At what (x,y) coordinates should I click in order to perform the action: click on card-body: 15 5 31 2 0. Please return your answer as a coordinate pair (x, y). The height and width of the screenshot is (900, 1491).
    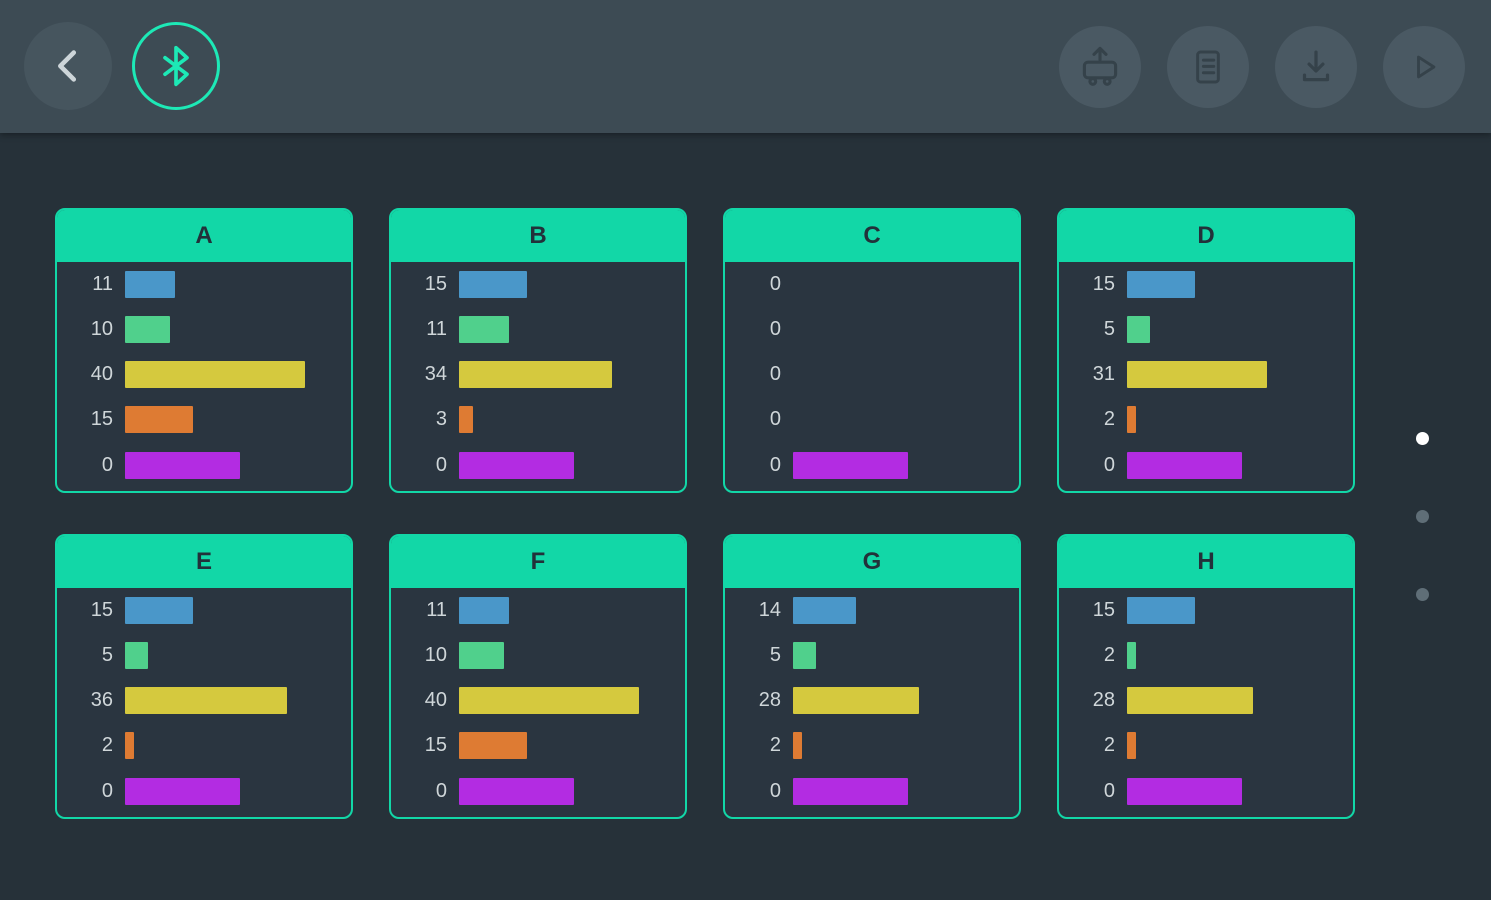
    Looking at the image, I should click on (1206, 375).